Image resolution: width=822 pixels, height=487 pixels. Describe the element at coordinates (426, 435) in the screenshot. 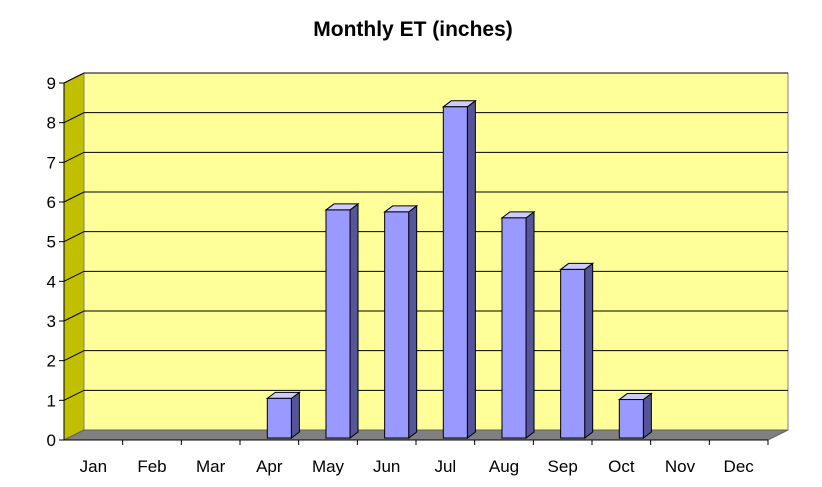

I see `floor` at that location.